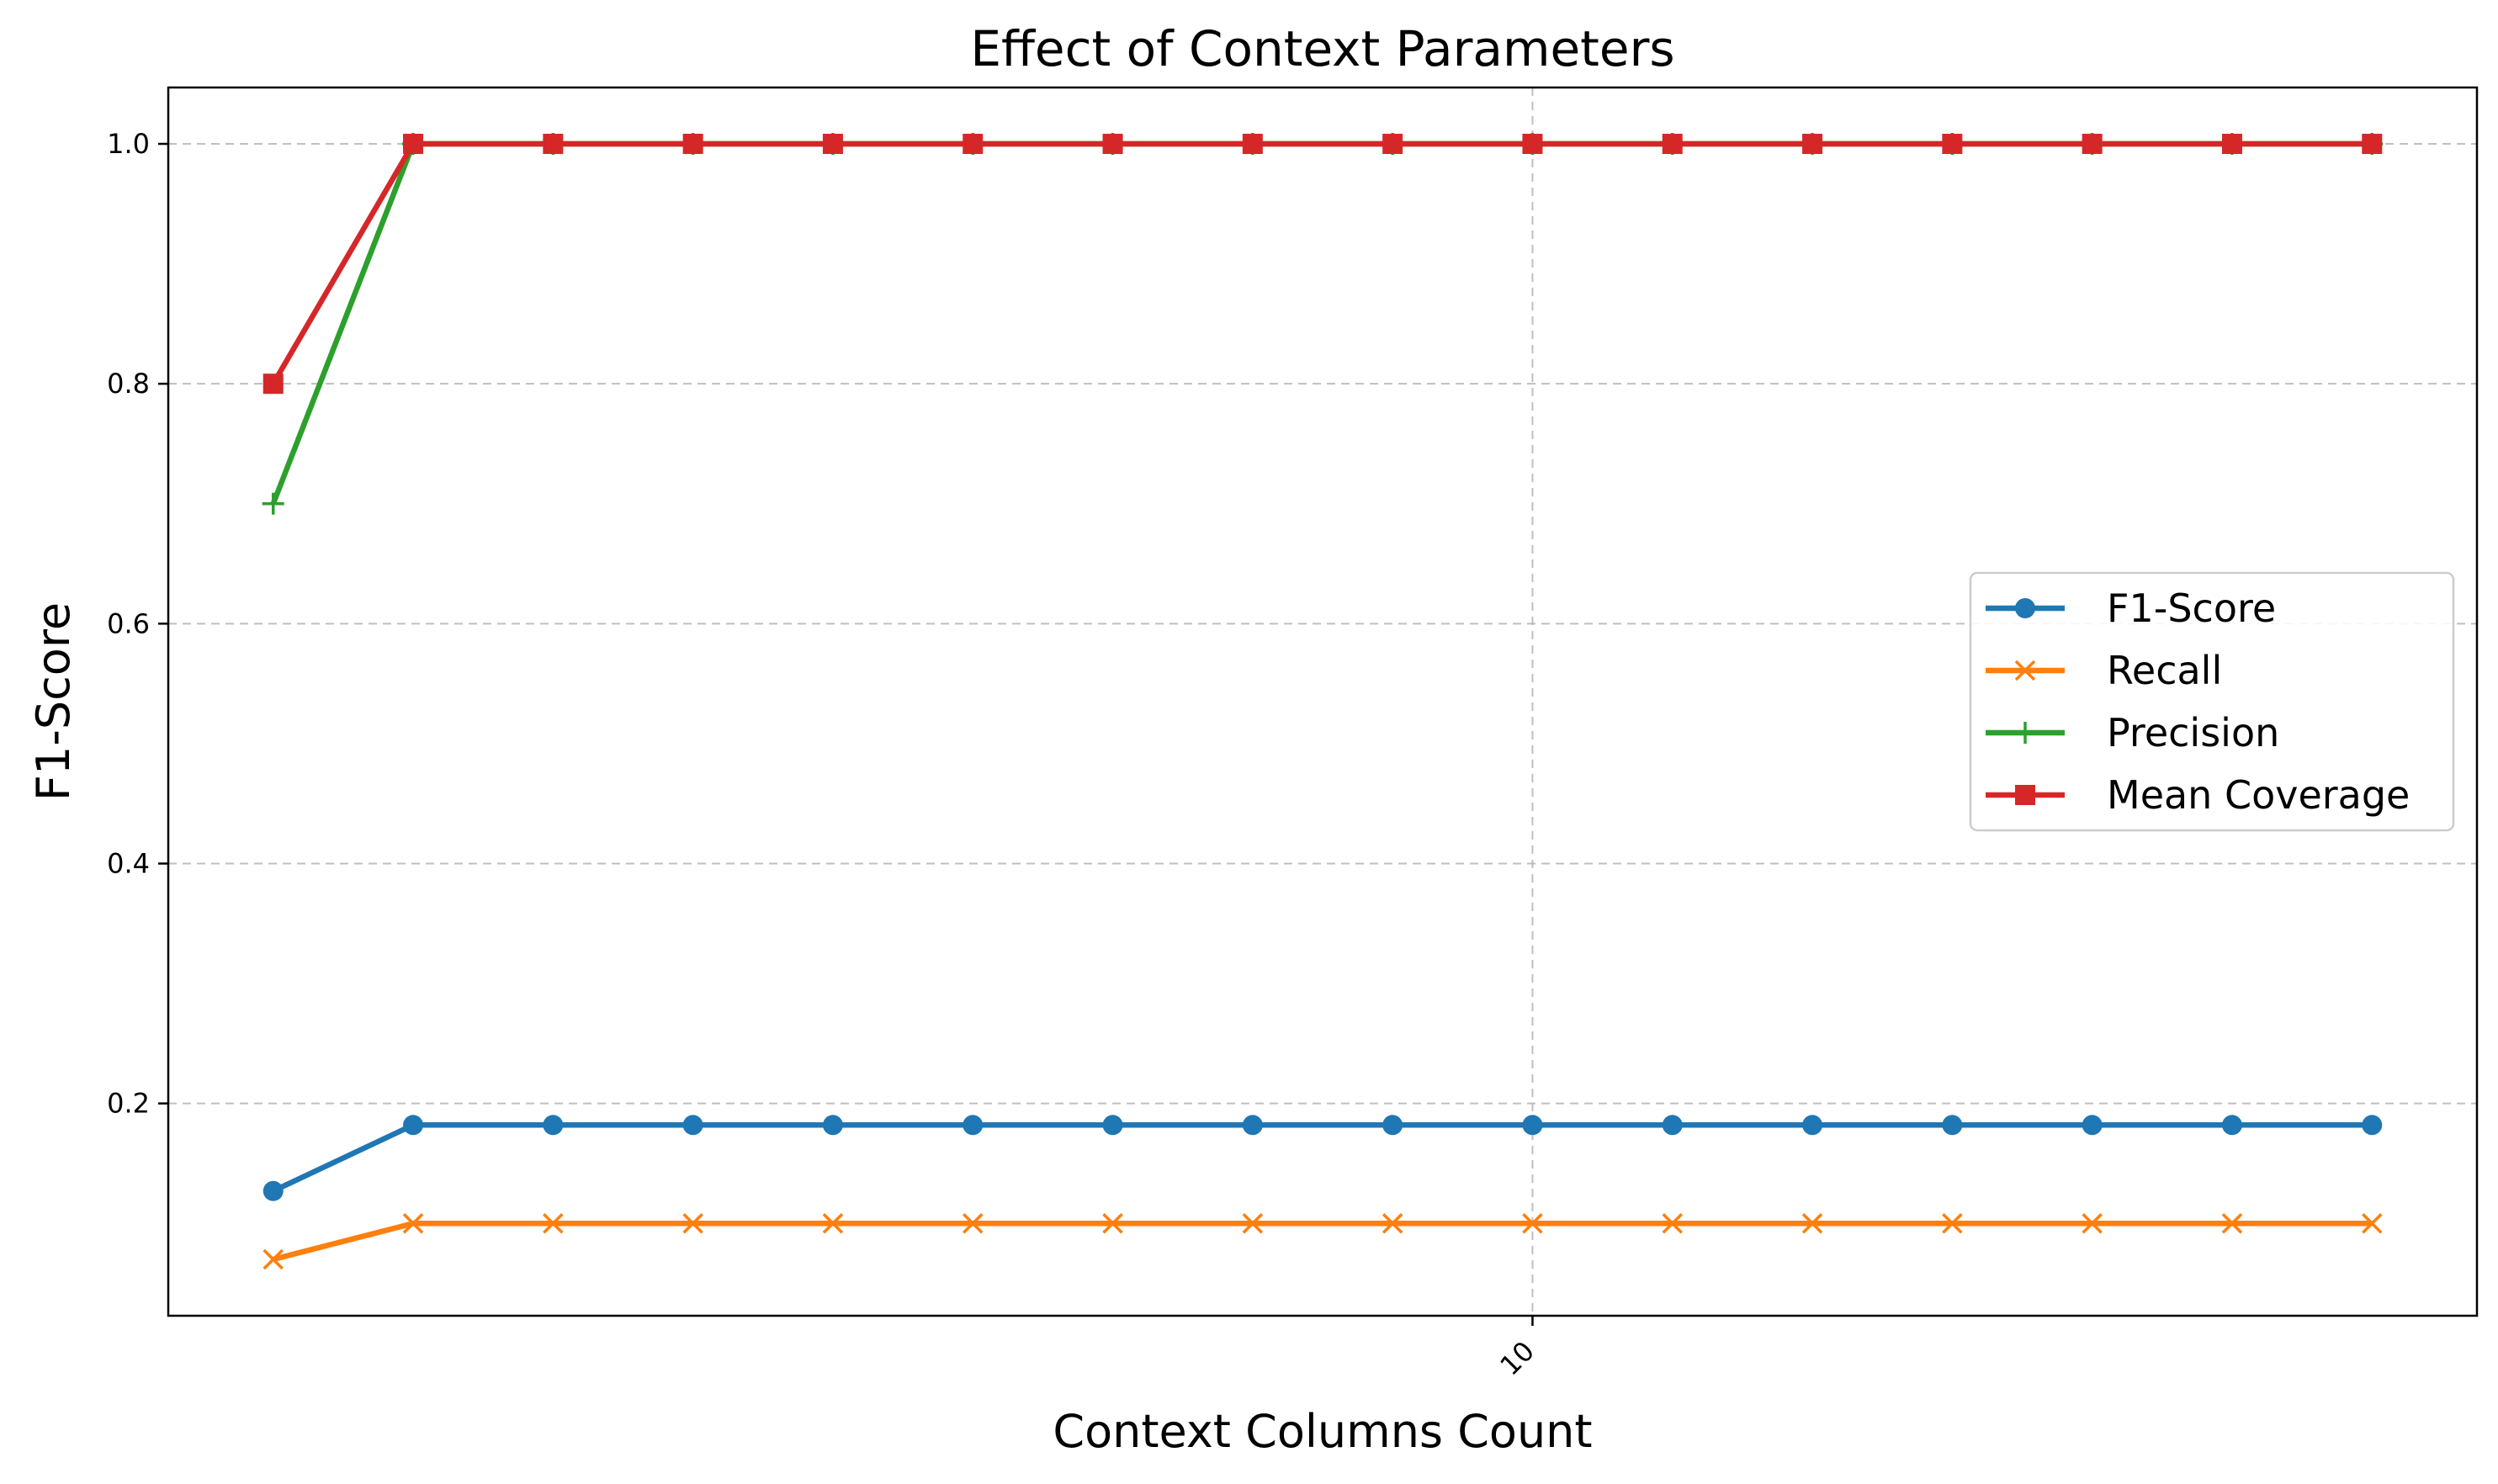  I want to click on legend: F1-Score Recall Precision Mean Coverage, so click(2212, 701).